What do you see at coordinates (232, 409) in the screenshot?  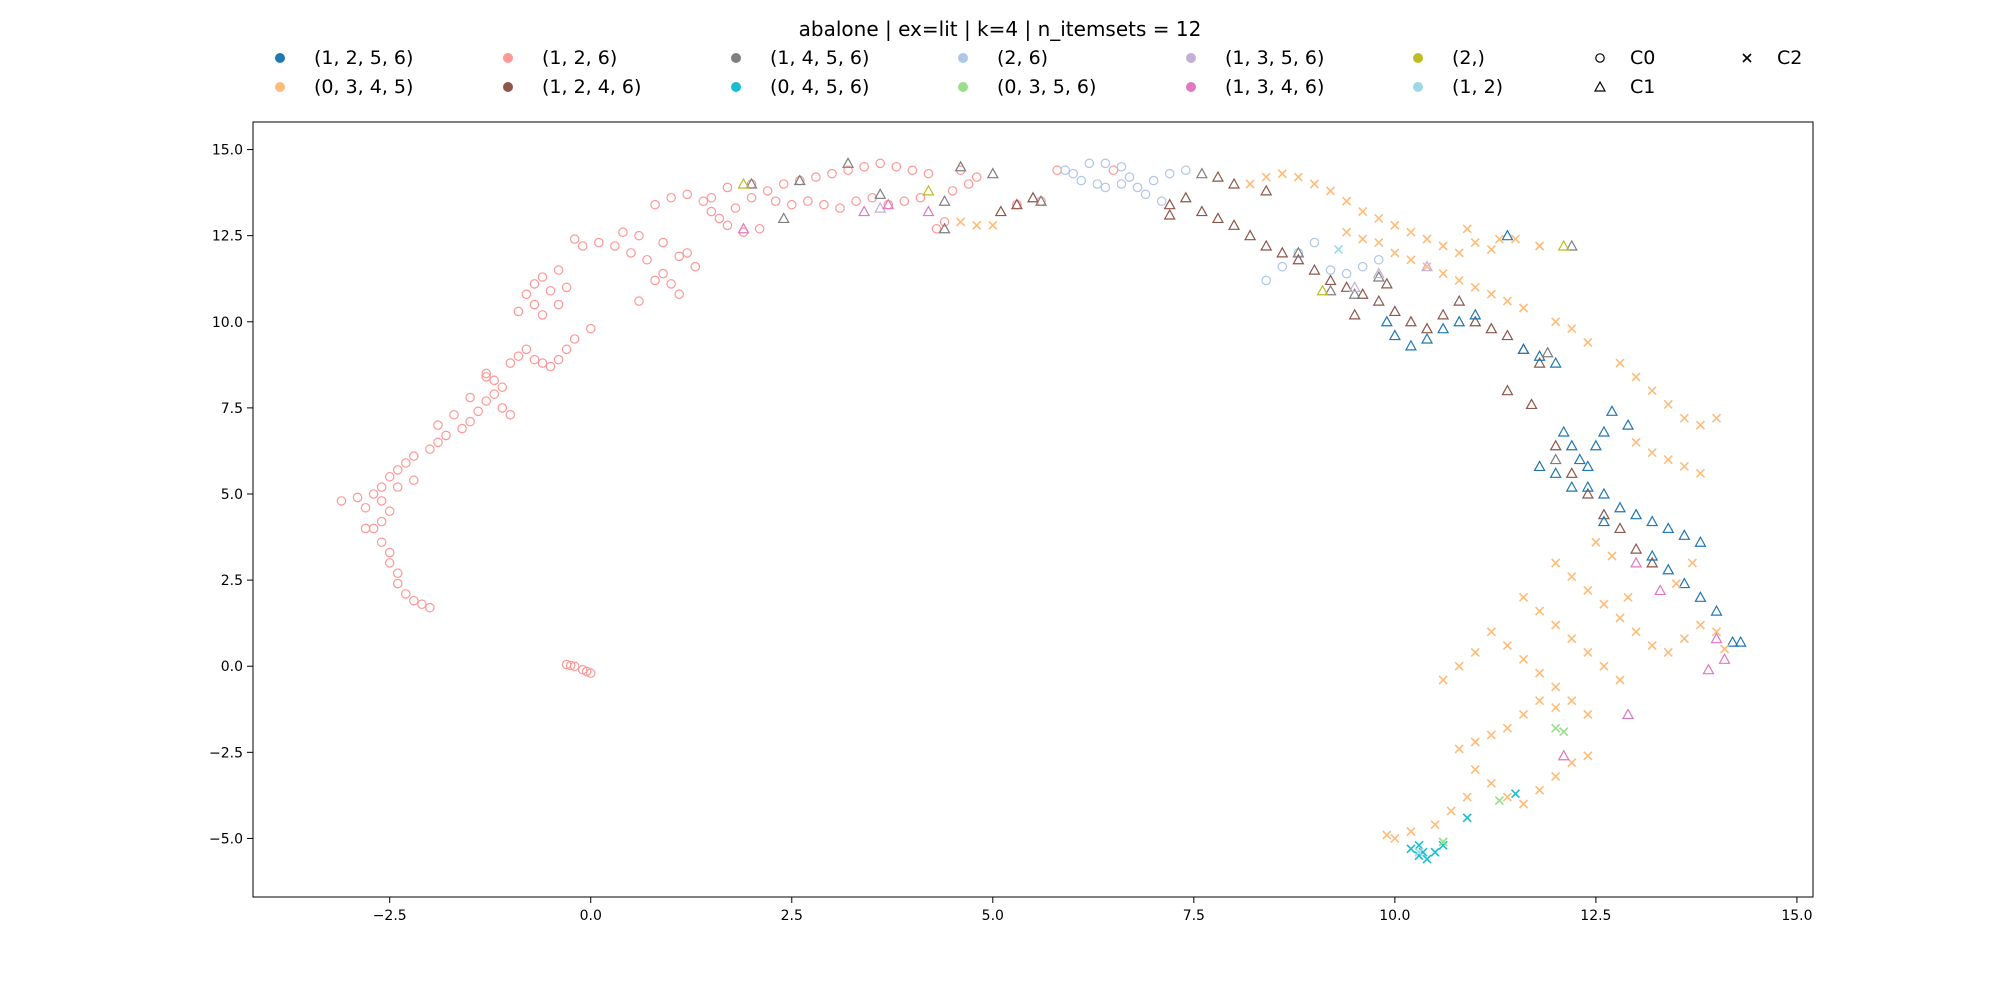 I see `y-tick-label: 7.5` at bounding box center [232, 409].